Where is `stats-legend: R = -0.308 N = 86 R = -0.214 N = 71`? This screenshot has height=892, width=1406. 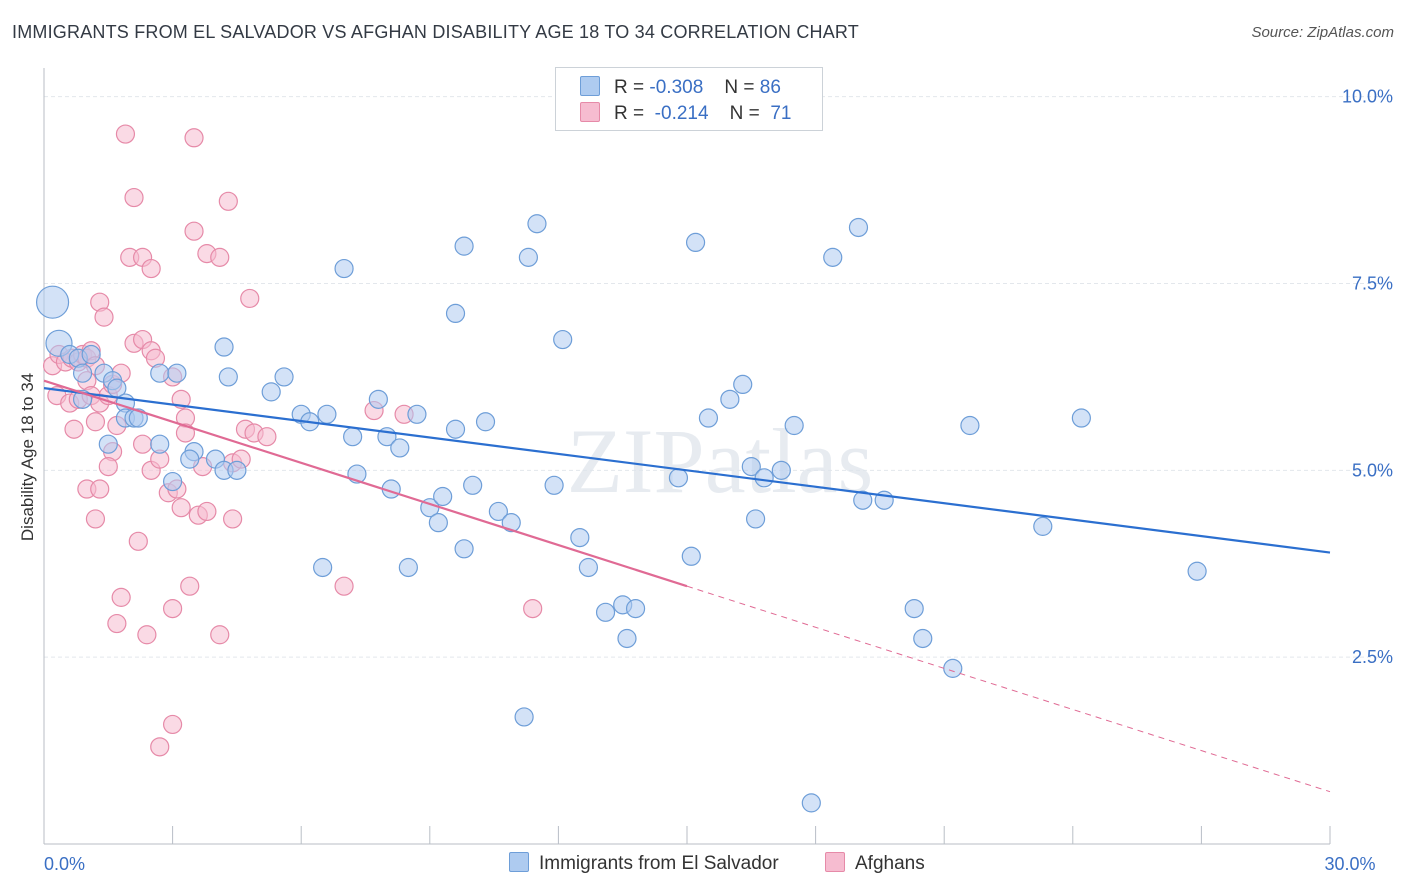
stats-legend: R = -0.308 N = 86 R = -0.214 N = 71 is located at coordinates (689, 99).